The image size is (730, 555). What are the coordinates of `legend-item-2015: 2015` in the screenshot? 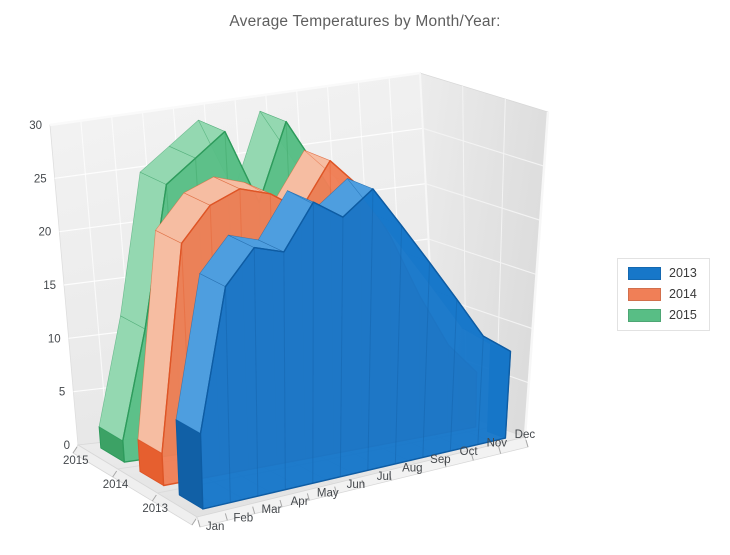 It's located at (662, 315).